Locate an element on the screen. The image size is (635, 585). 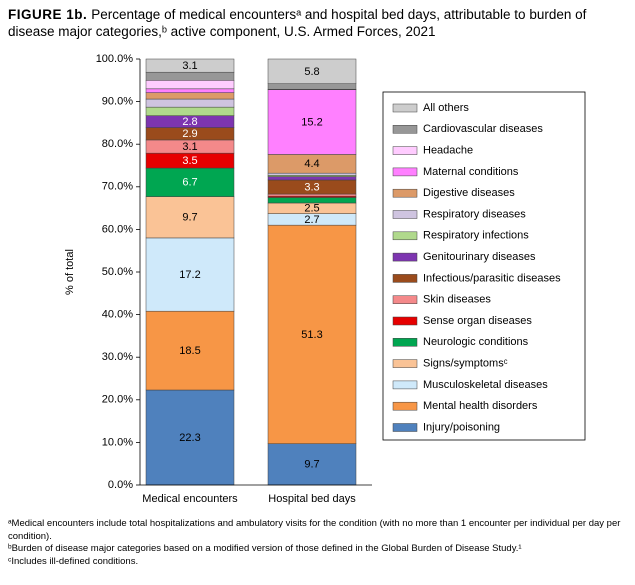
y-tick-label: 10.0% is located at coordinates (117, 442).